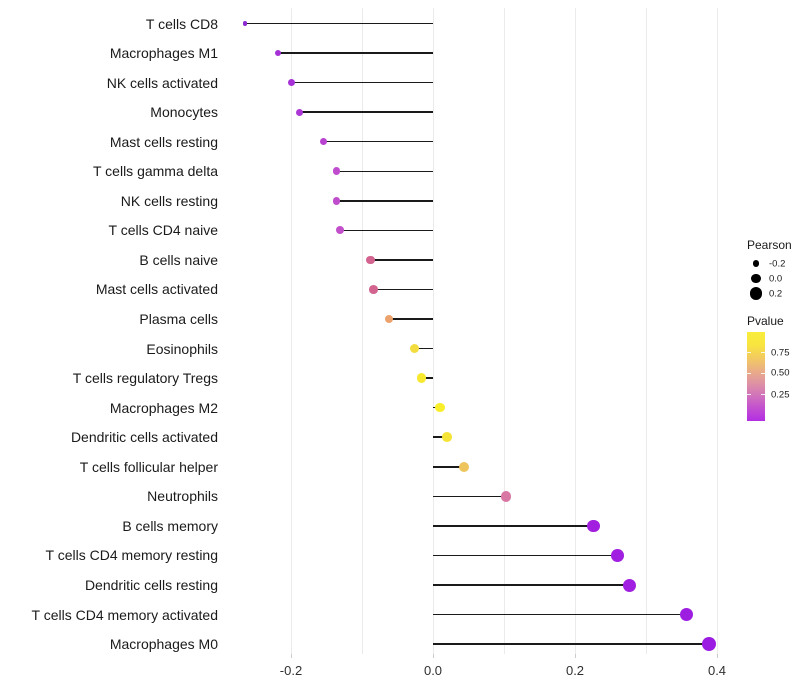  What do you see at coordinates (163, 230) in the screenshot?
I see `row-label: T cells CD4 naive` at bounding box center [163, 230].